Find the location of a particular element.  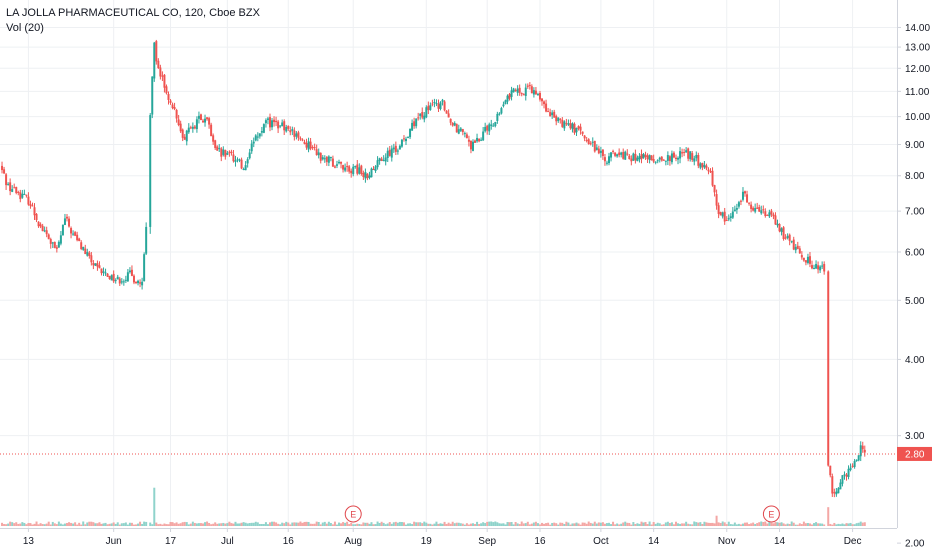

price-tick-label: 3.00 is located at coordinates (915, 436).